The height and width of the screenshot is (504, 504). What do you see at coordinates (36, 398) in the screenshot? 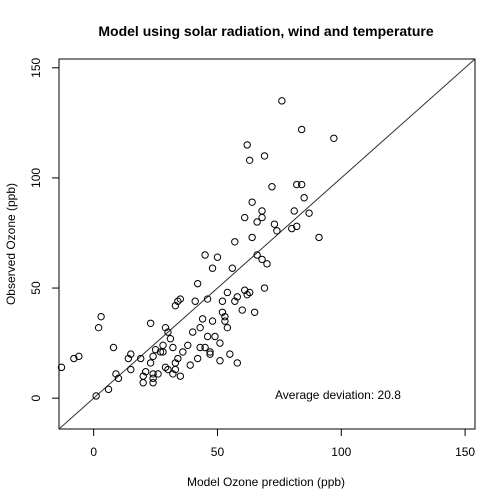
I see `y-tick-label: 0` at bounding box center [36, 398].